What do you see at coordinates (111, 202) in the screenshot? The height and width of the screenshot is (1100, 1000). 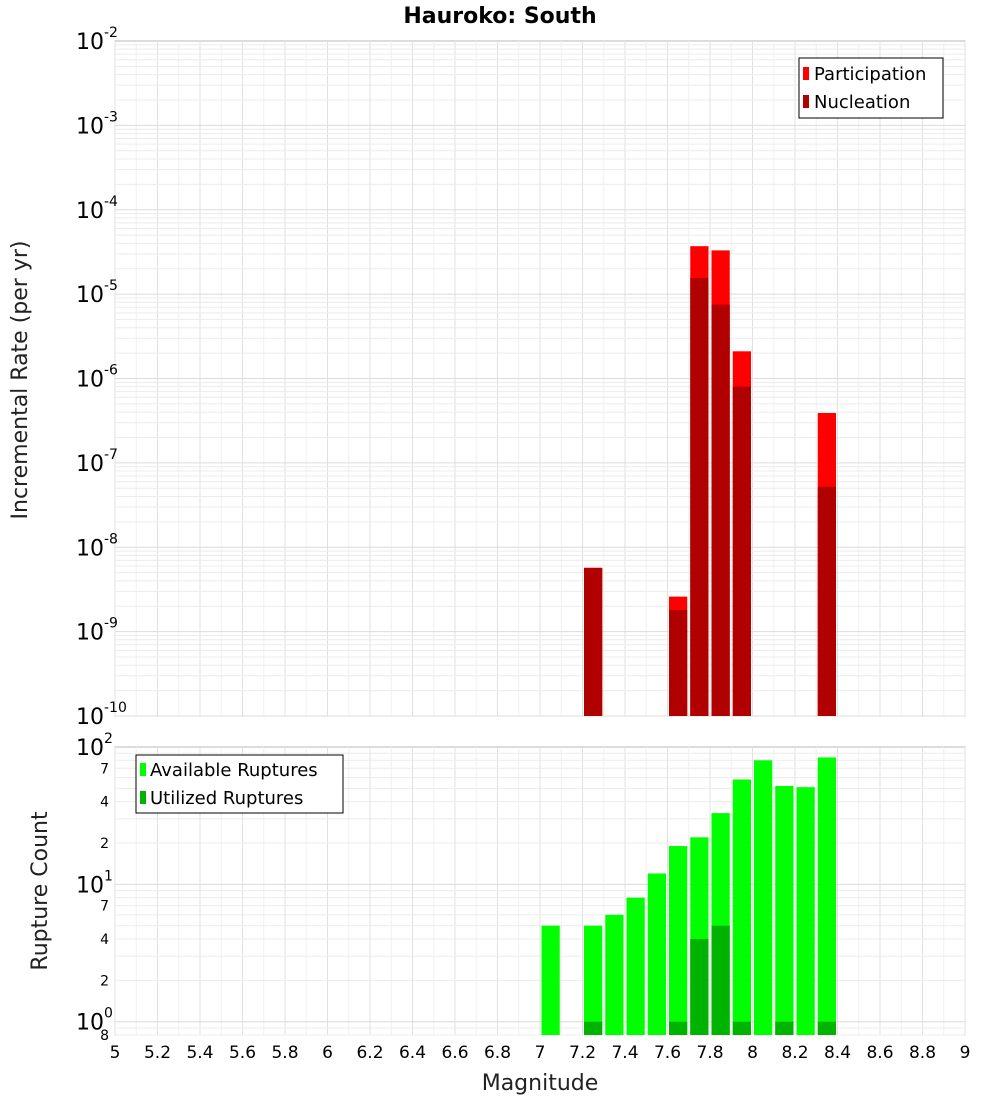 I see `top-y-tick-exponent: -4` at bounding box center [111, 202].